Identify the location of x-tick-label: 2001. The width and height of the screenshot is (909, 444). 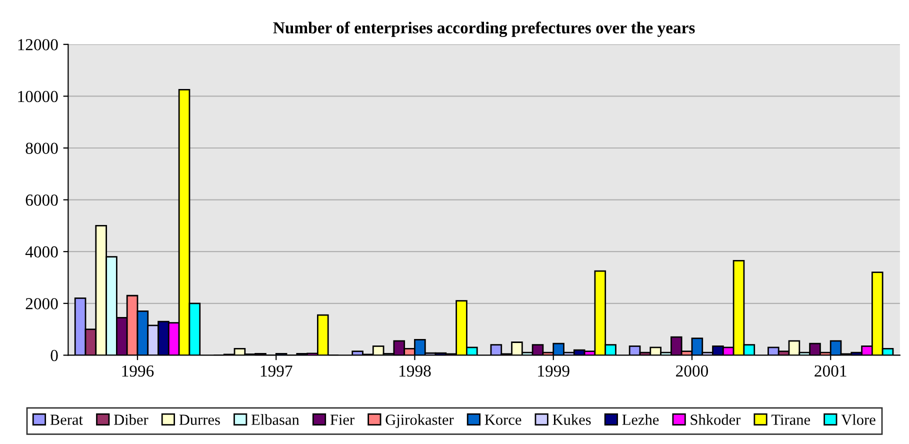
(830, 371).